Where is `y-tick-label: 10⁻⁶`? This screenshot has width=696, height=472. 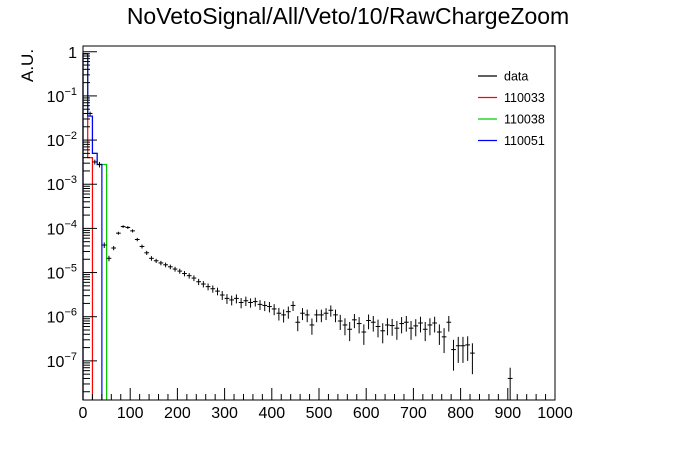 y-tick-label: 10⁻⁶ is located at coordinates (62, 317).